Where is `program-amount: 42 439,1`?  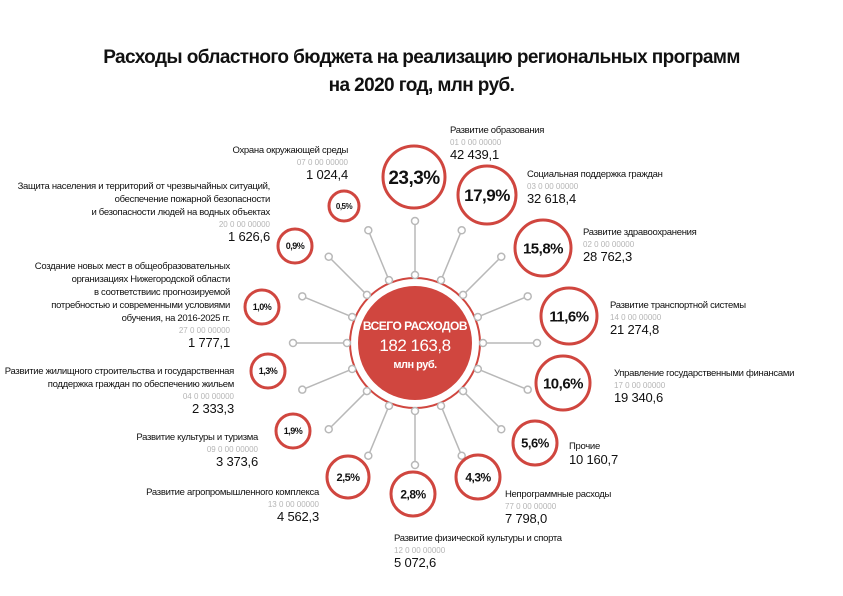 program-amount: 42 439,1 is located at coordinates (475, 154).